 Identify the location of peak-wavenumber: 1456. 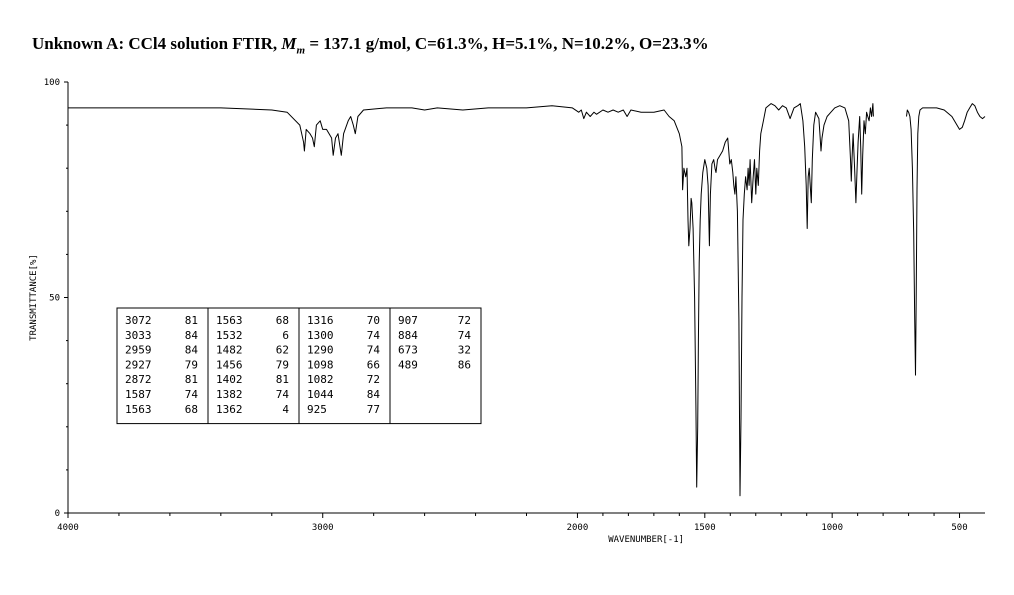
(229, 364).